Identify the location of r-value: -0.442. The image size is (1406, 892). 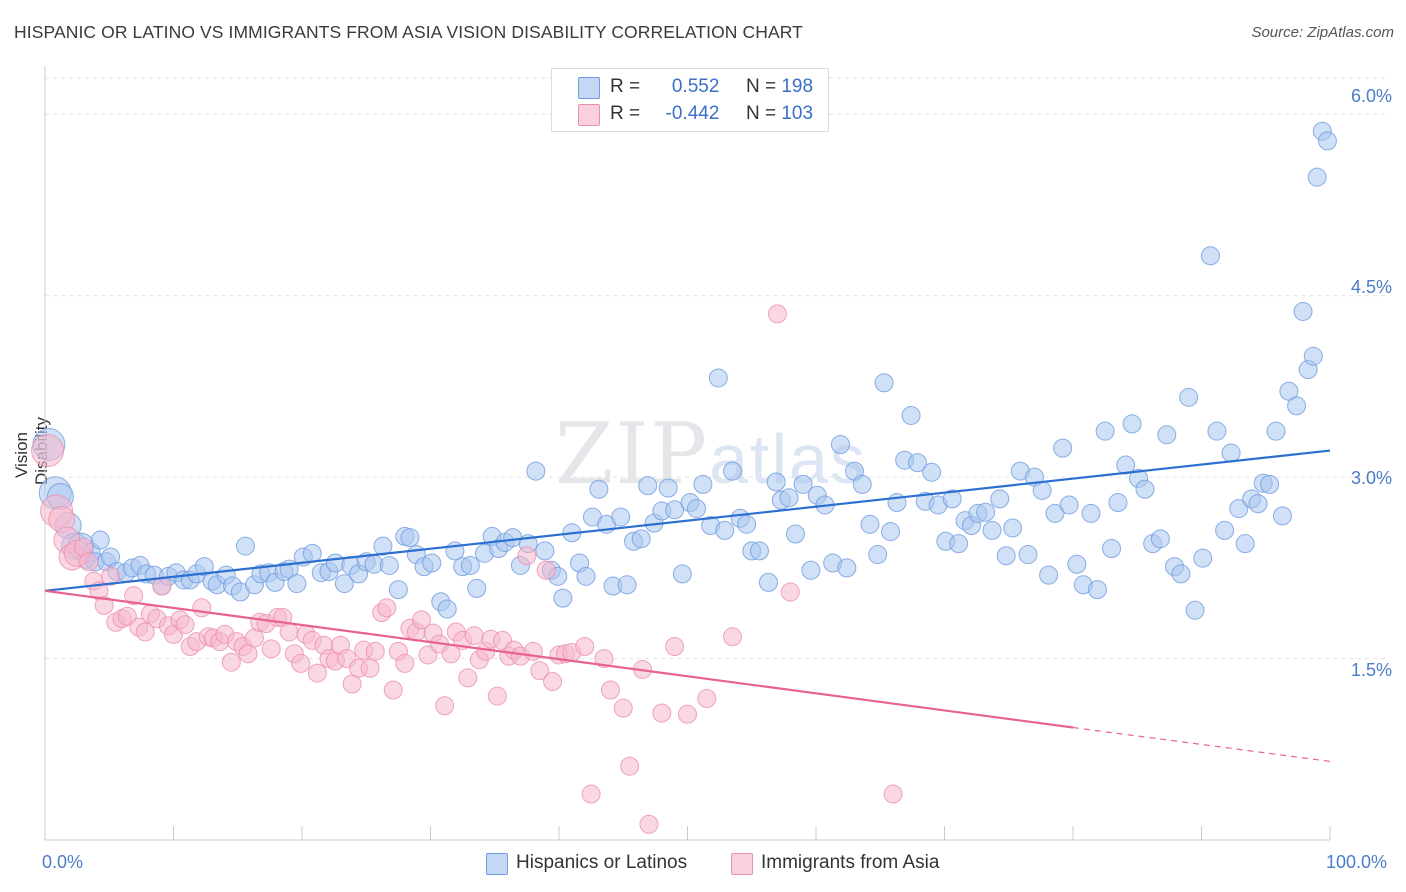
(692, 113).